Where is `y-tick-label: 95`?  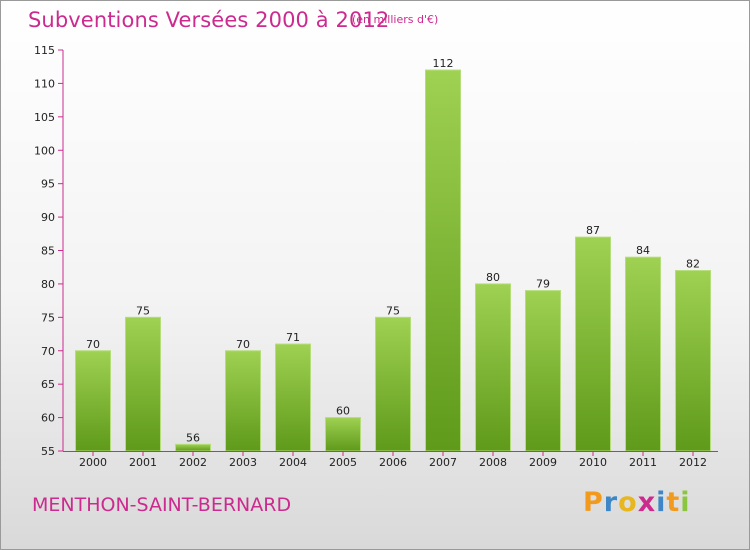
y-tick-label: 95 is located at coordinates (48, 184).